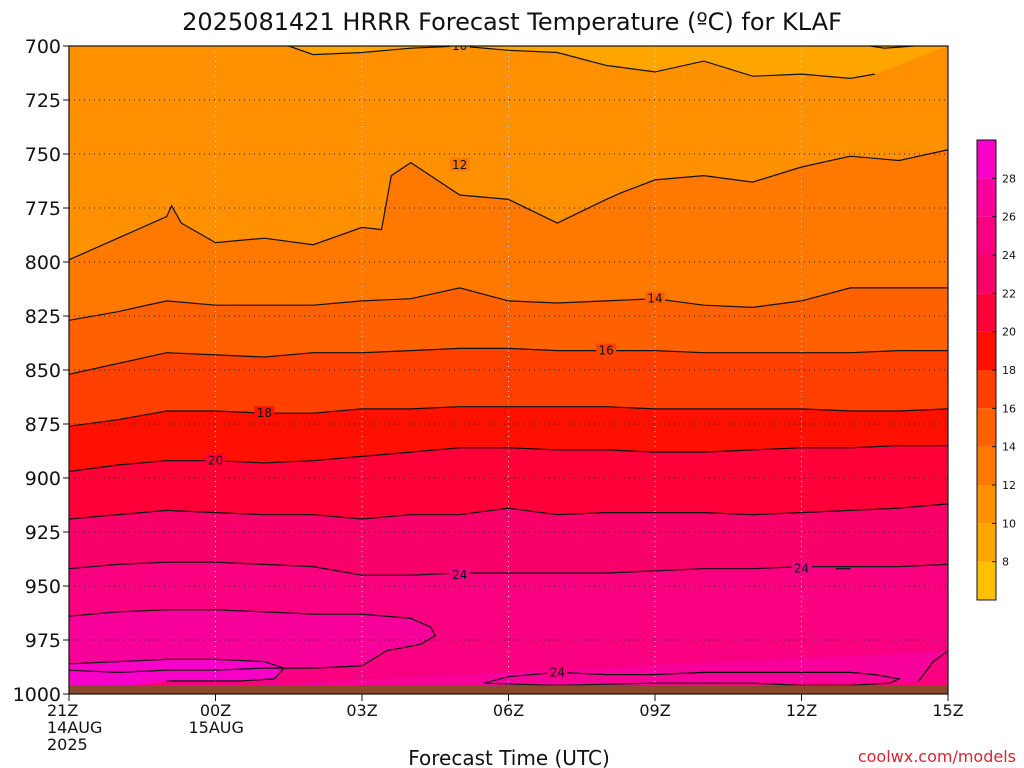 The width and height of the screenshot is (1024, 768). I want to click on y-tick-label: 925, so click(43, 533).